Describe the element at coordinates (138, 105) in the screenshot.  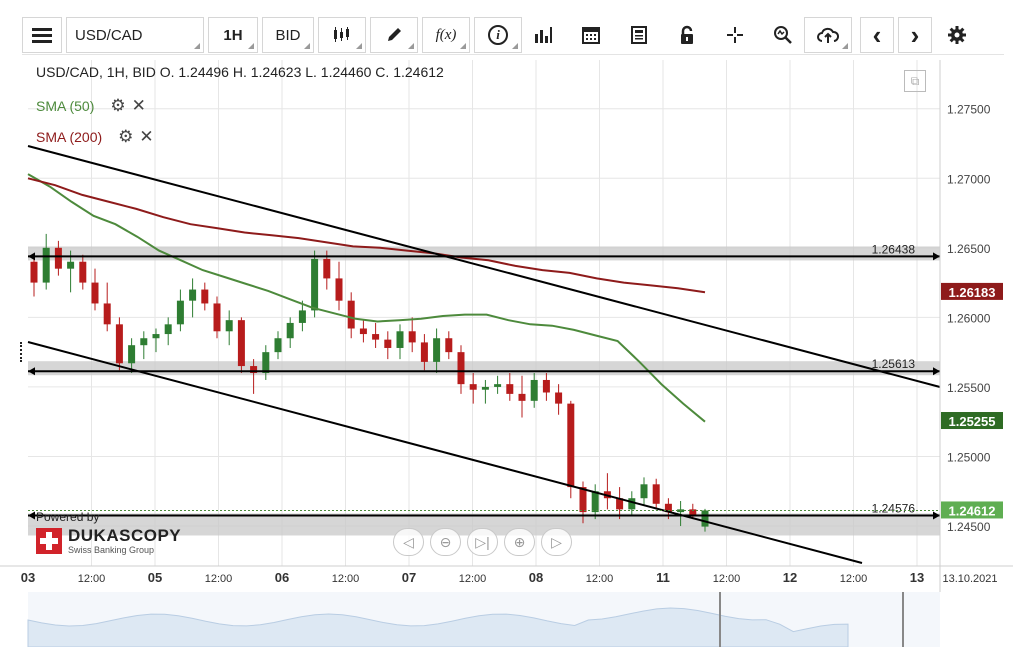
I see `sma50-close-icon: ✕` at that location.